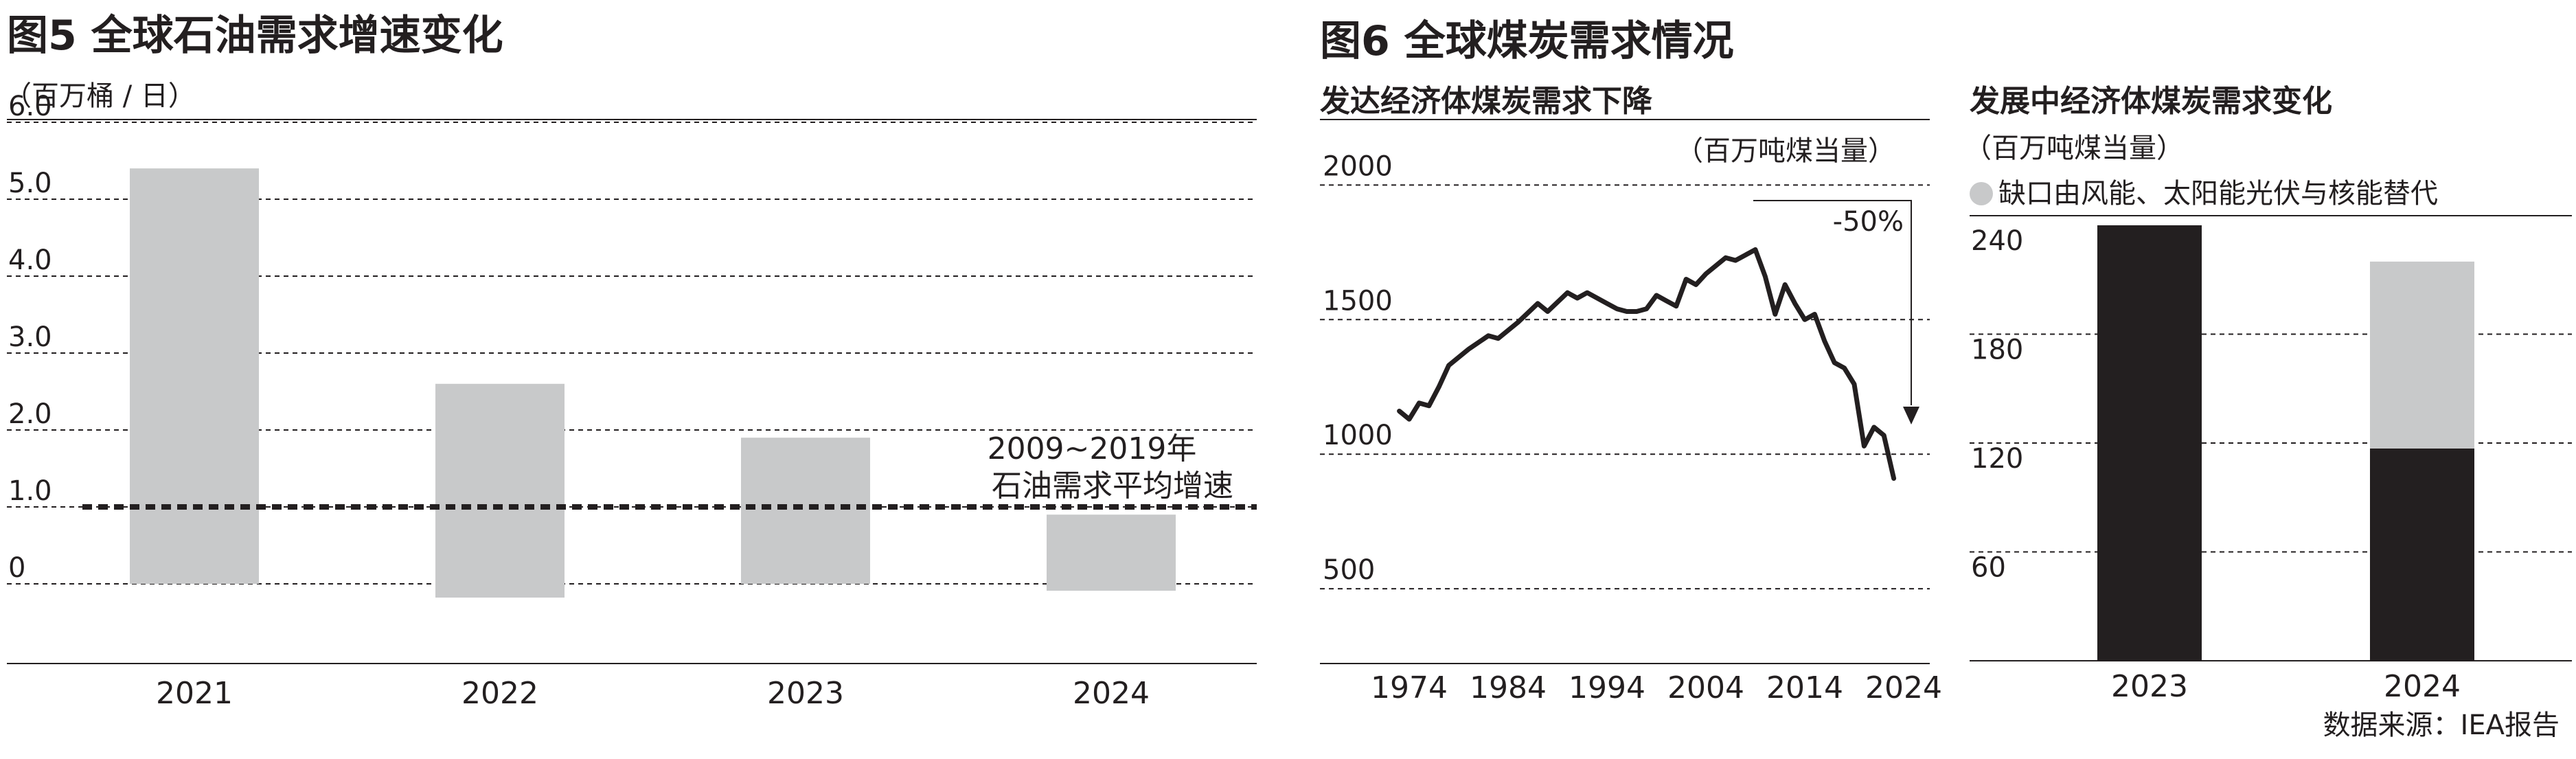  What do you see at coordinates (1607, 688) in the screenshot?
I see `fig6-left-x-tick-label: 1994` at bounding box center [1607, 688].